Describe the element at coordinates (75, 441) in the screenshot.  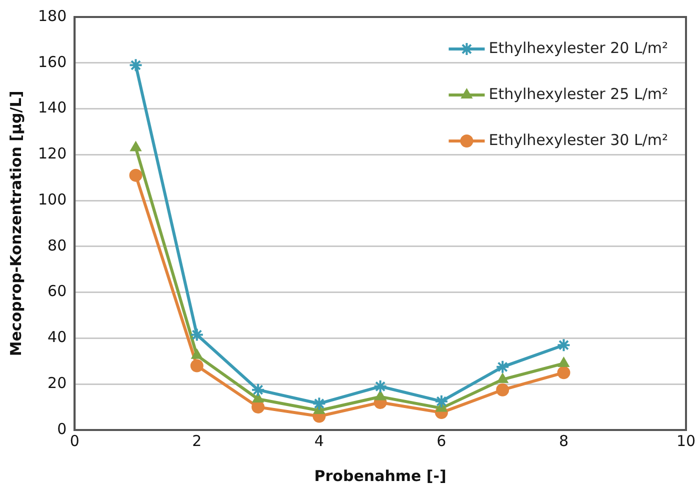
I see `x-tick-label: 0` at that location.